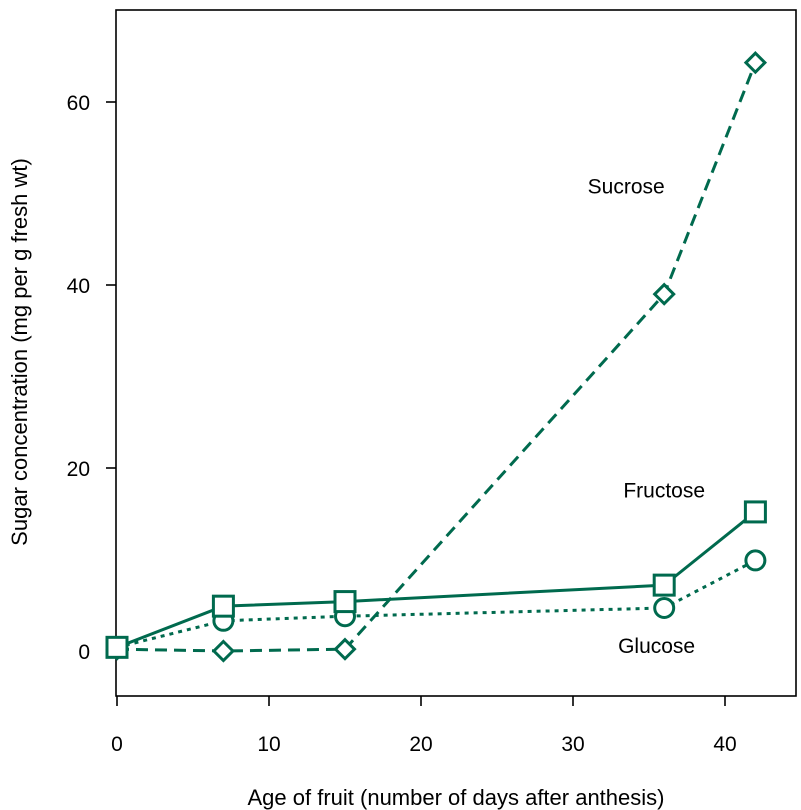  I want to click on x-axis: 0 10 20 30 40, so click(424, 726).